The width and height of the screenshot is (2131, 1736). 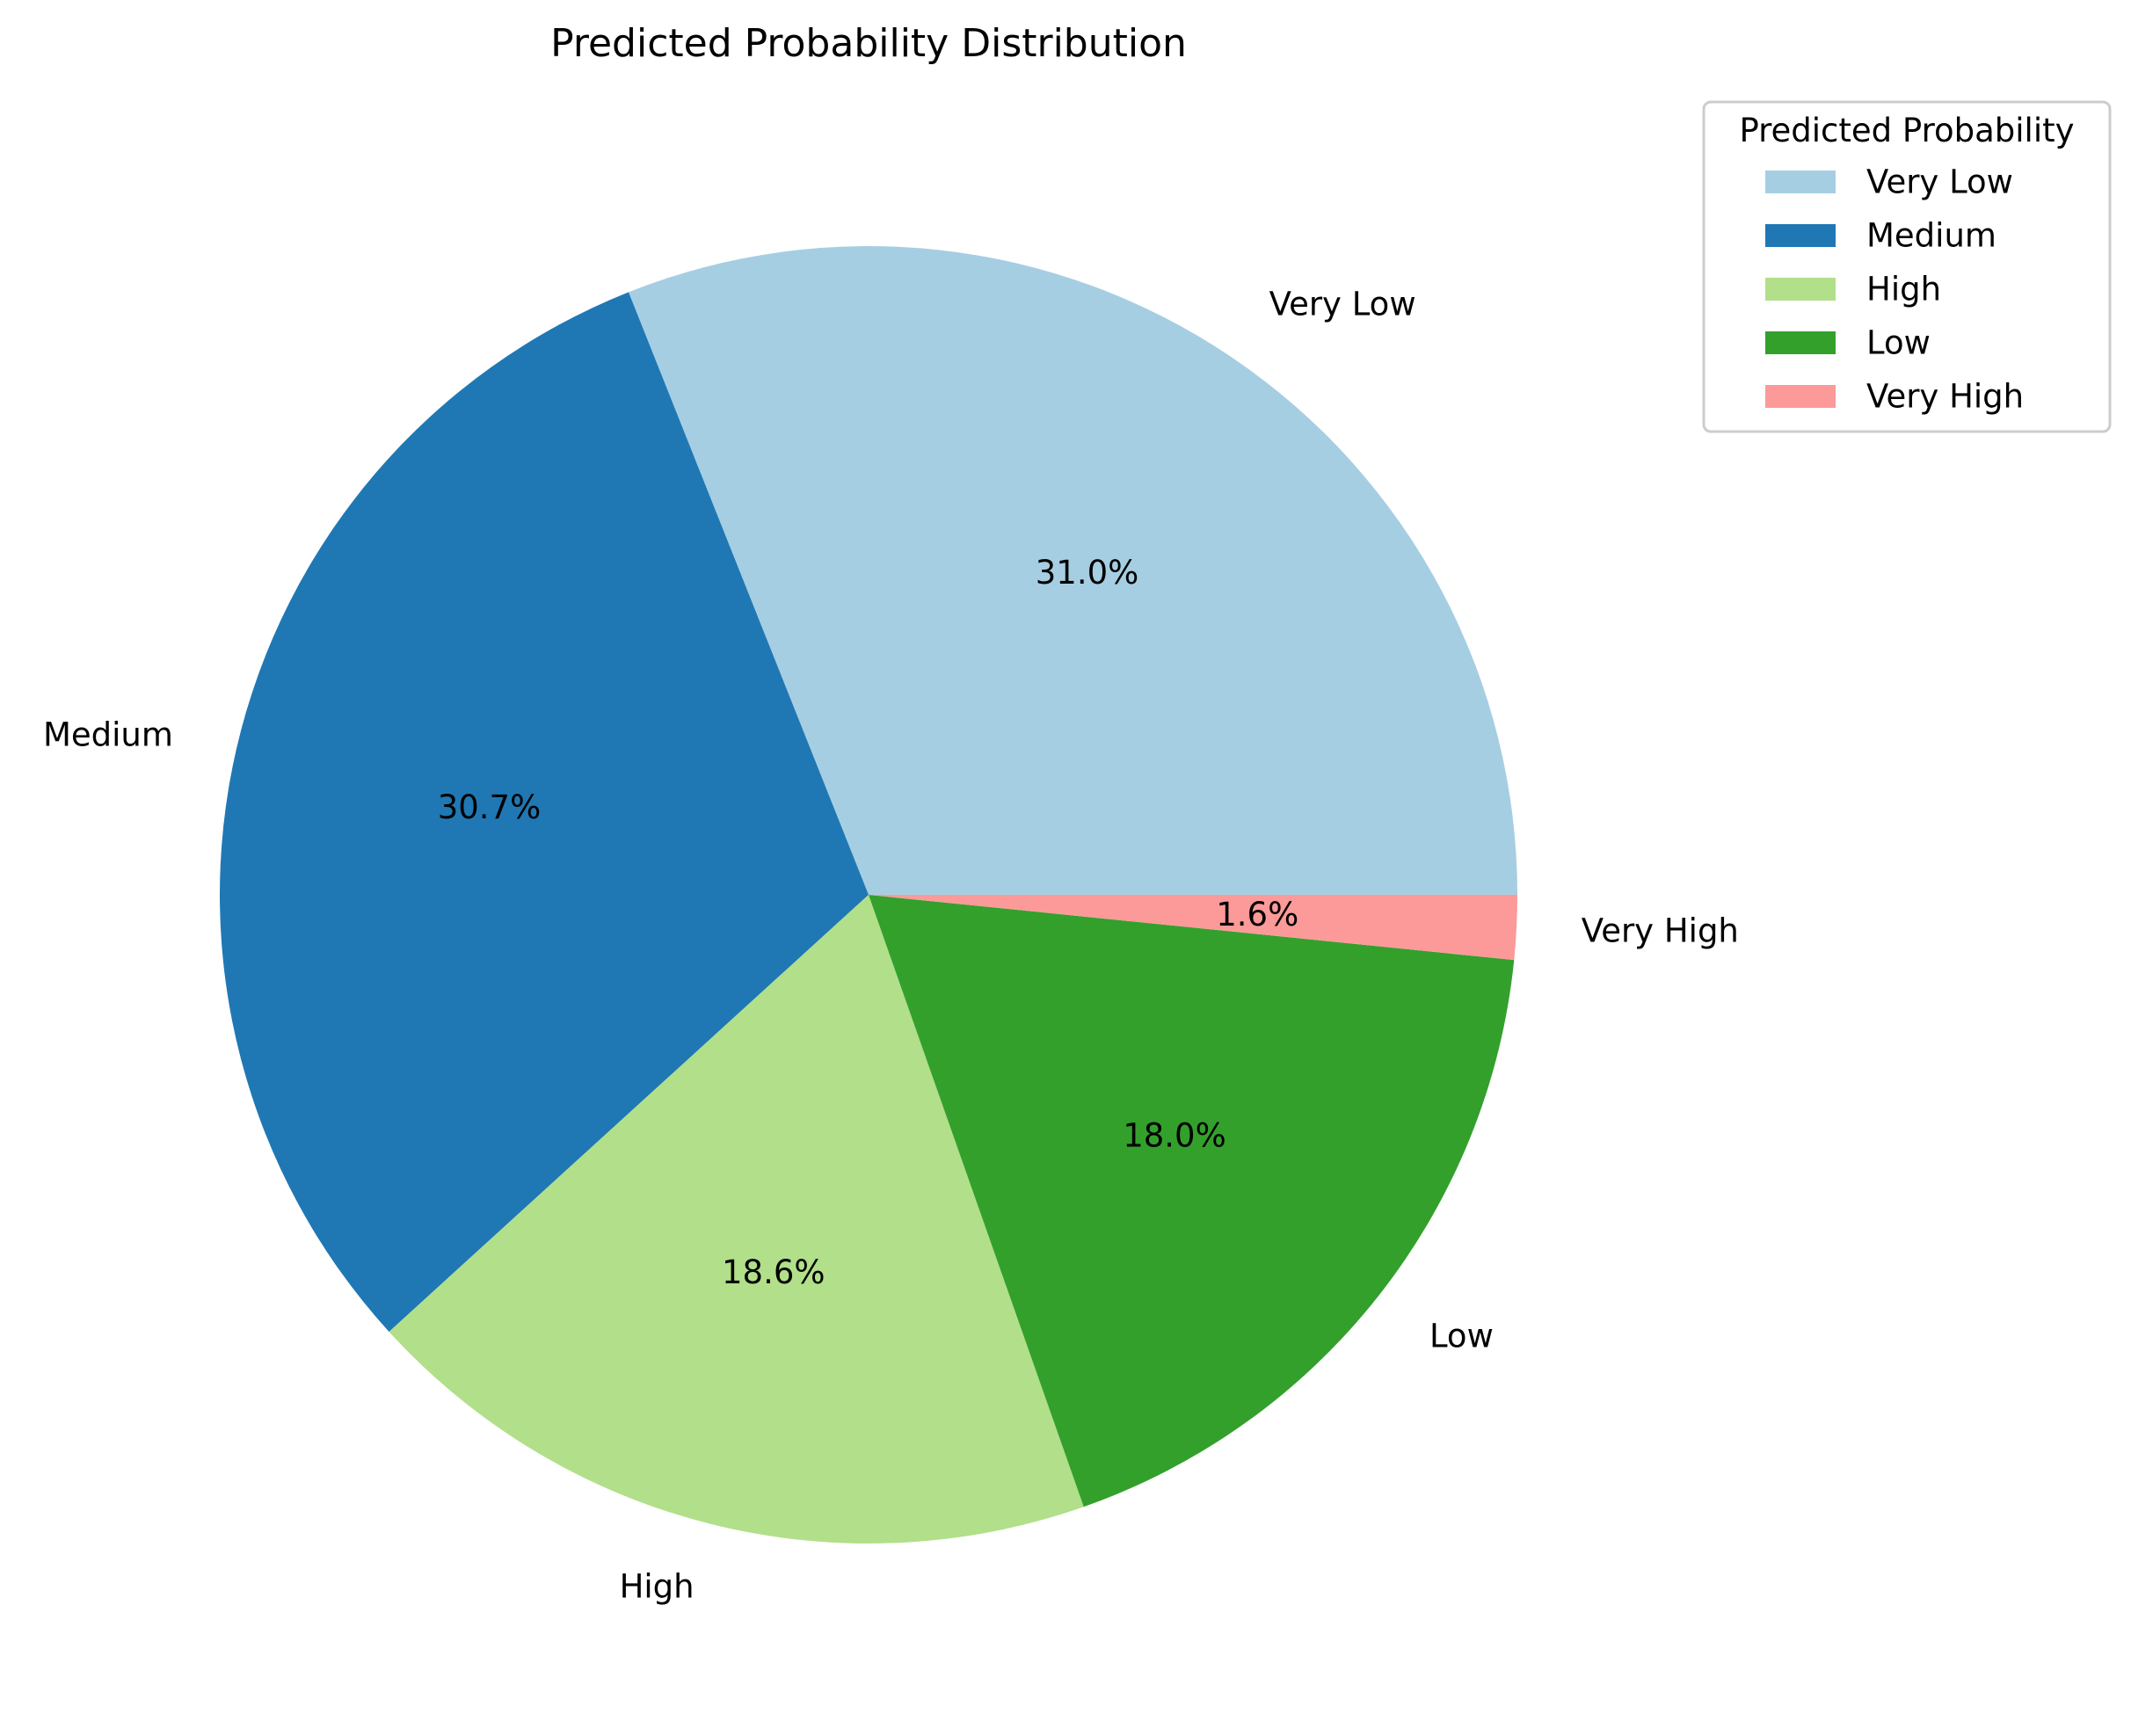 What do you see at coordinates (1342, 304) in the screenshot?
I see `slice-label-very-low: Very Low` at bounding box center [1342, 304].